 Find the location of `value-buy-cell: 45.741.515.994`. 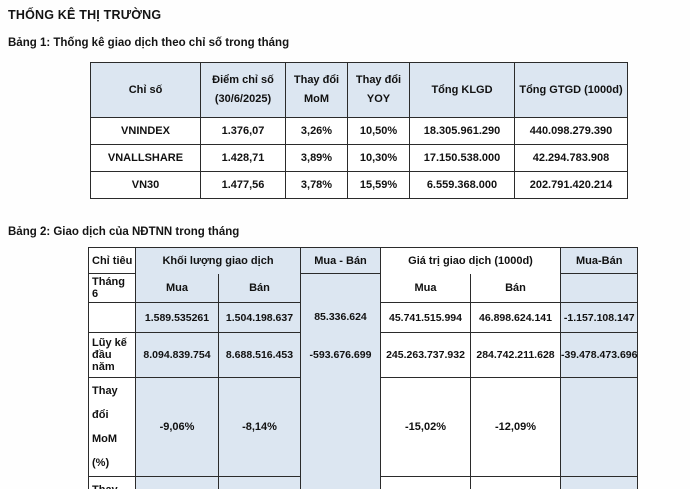

value-buy-cell: 45.741.515.994 is located at coordinates (425, 317).